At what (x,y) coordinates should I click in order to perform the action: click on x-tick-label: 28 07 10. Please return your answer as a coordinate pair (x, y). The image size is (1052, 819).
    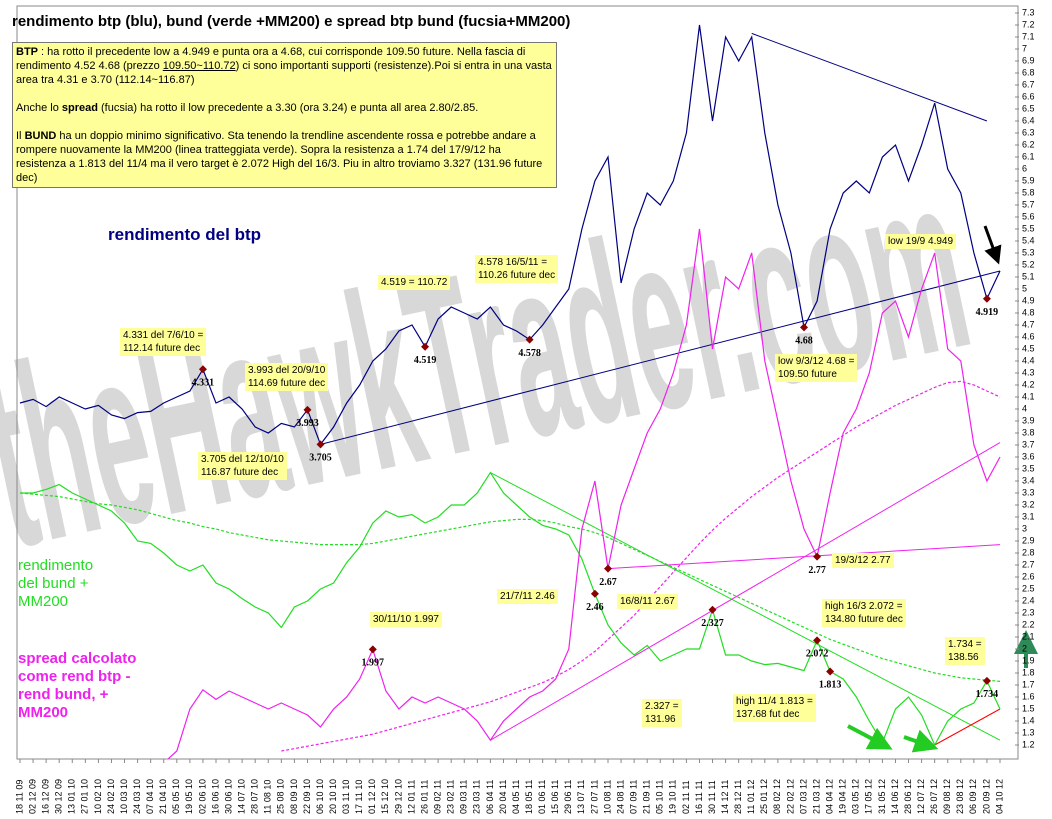
    Looking at the image, I should click on (255, 796).